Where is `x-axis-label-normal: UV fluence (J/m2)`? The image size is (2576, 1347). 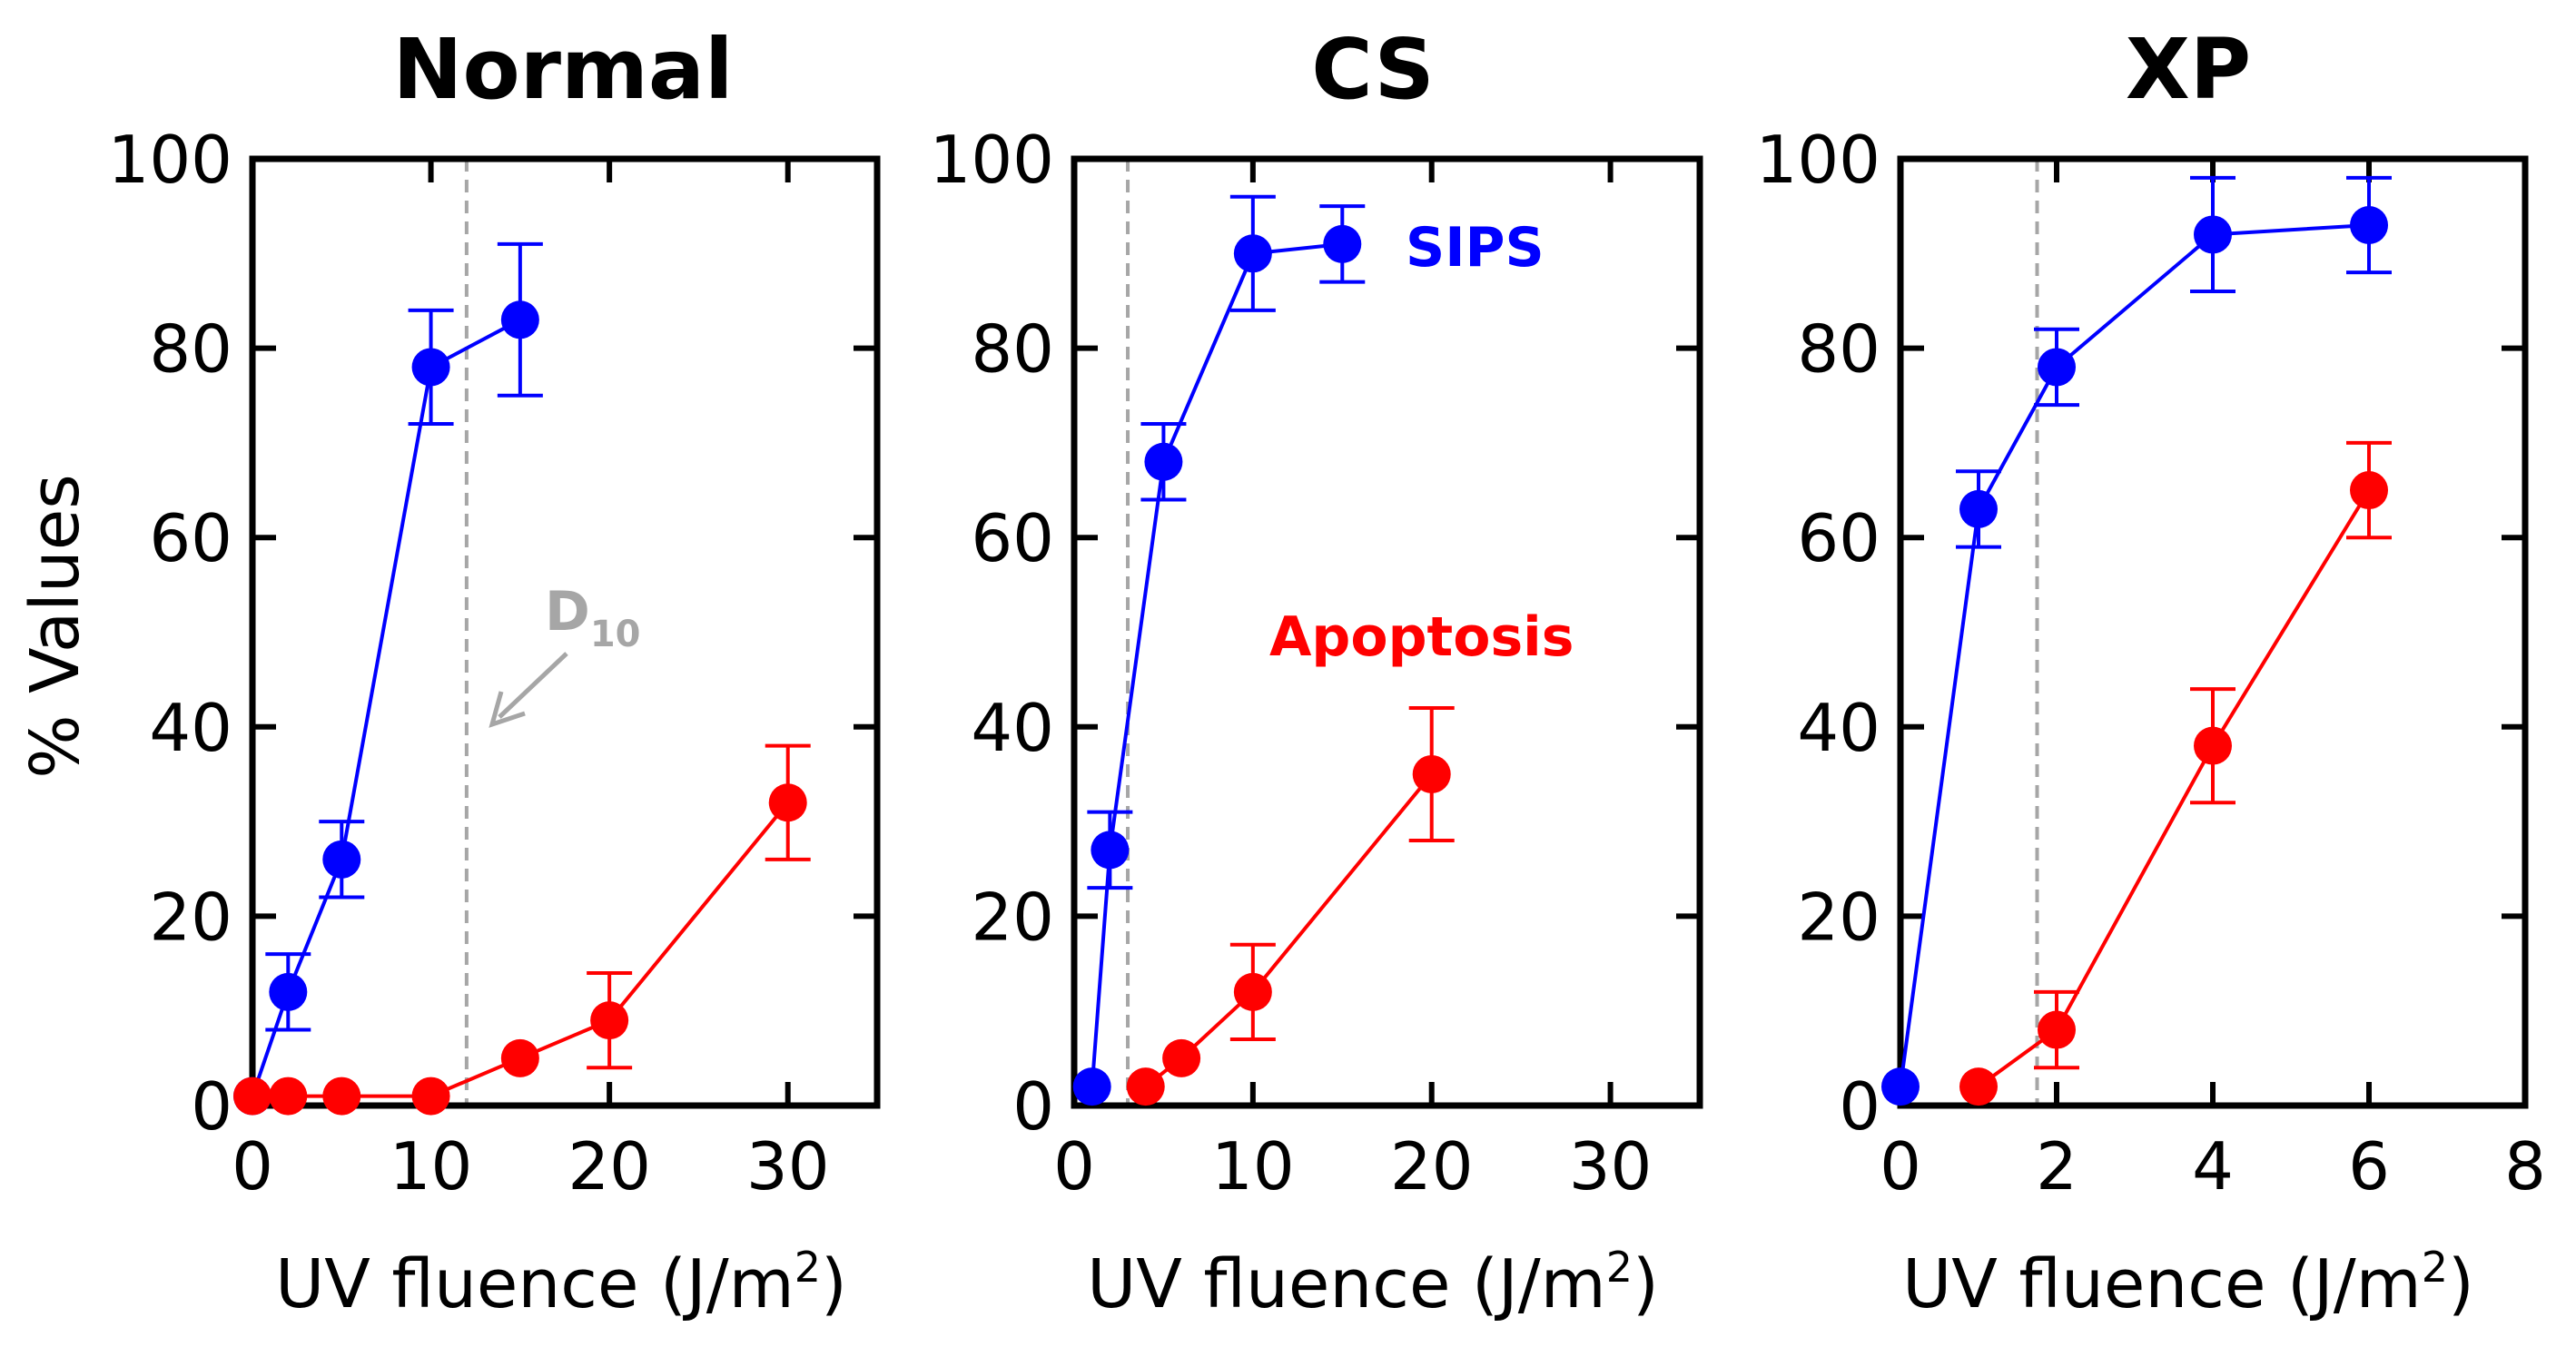
x-axis-label-normal: UV fluence (J/m2) is located at coordinates (561, 1283).